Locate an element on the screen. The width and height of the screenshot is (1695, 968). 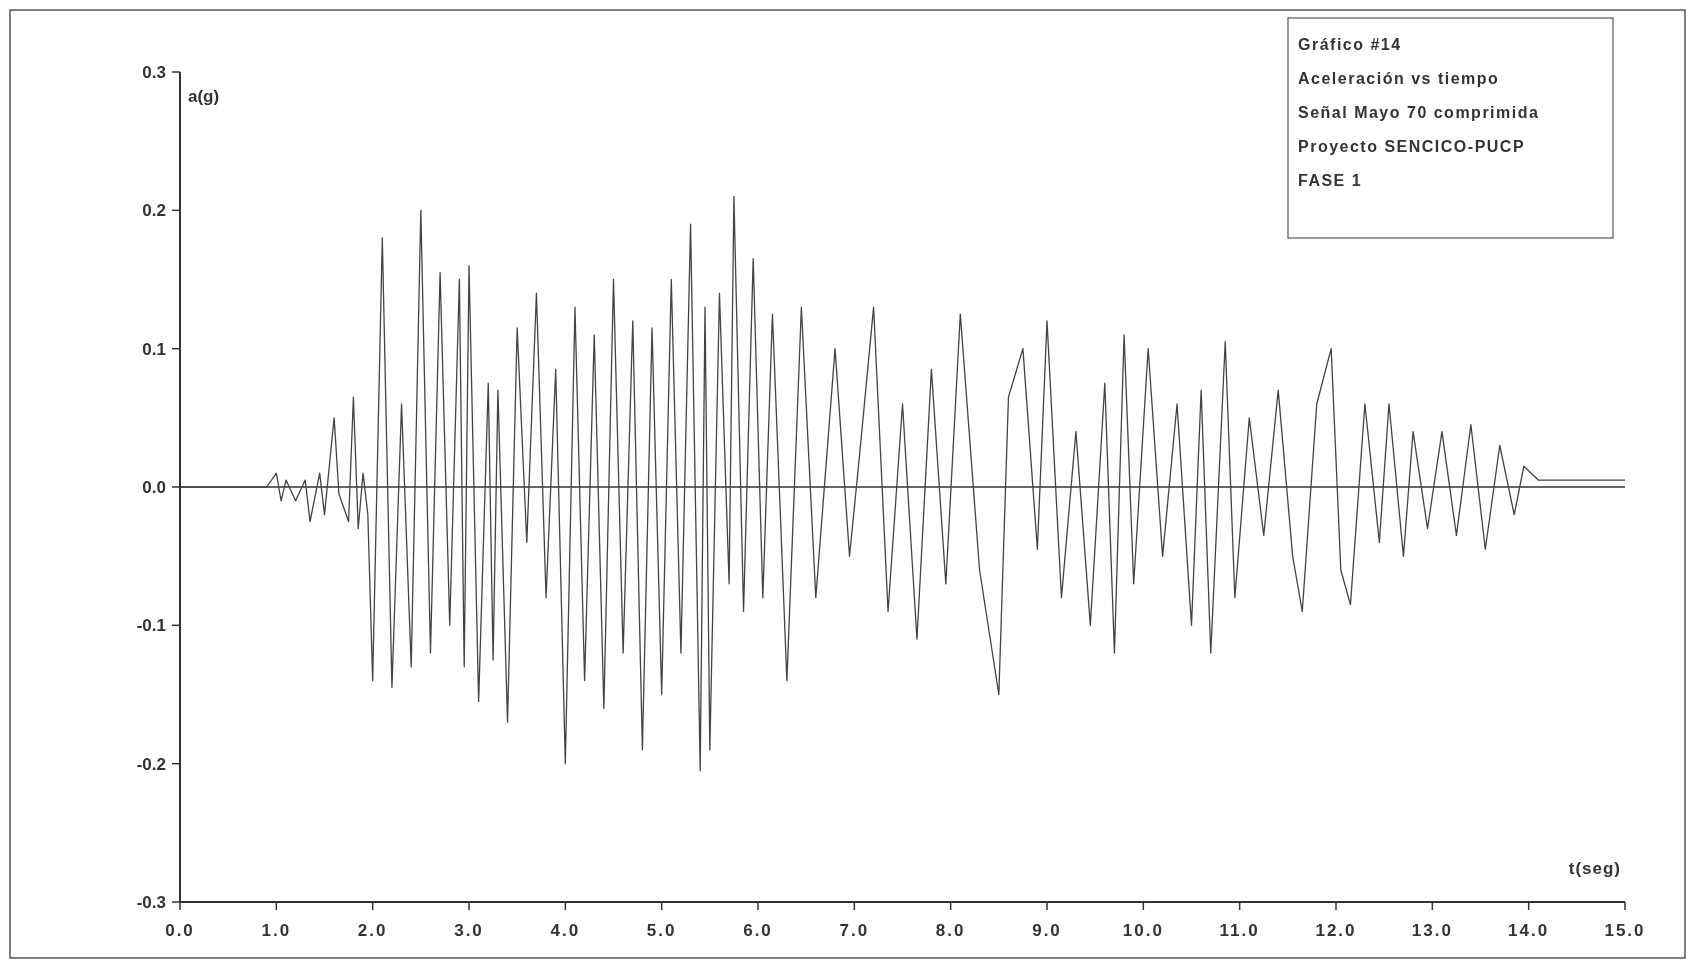
x-tick-label: 10.0 is located at coordinates (1143, 930).